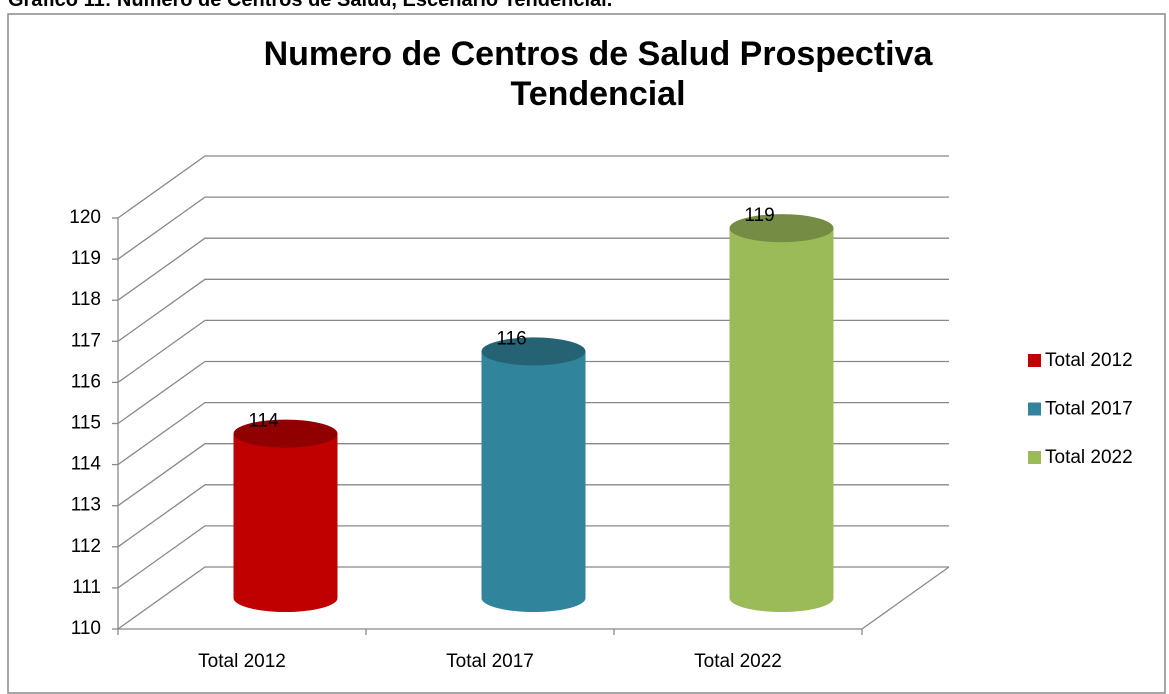  Describe the element at coordinates (86, 587) in the screenshot. I see `y-tick-label: 111` at that location.